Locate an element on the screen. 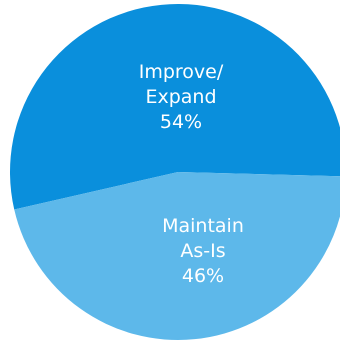  slice-percent-label: 54% is located at coordinates (181, 122).